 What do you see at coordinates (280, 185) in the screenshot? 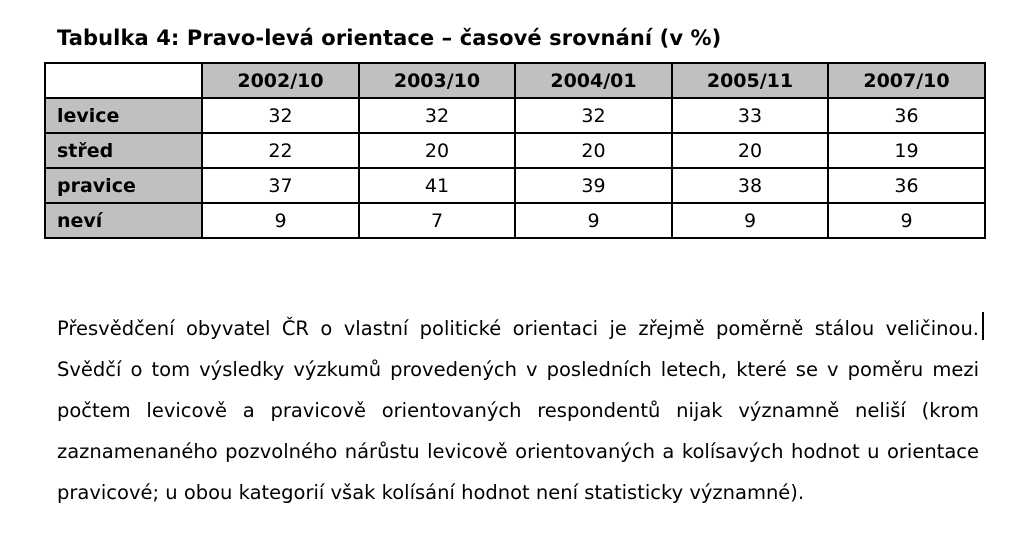
I see `table-cell: 37` at bounding box center [280, 185].